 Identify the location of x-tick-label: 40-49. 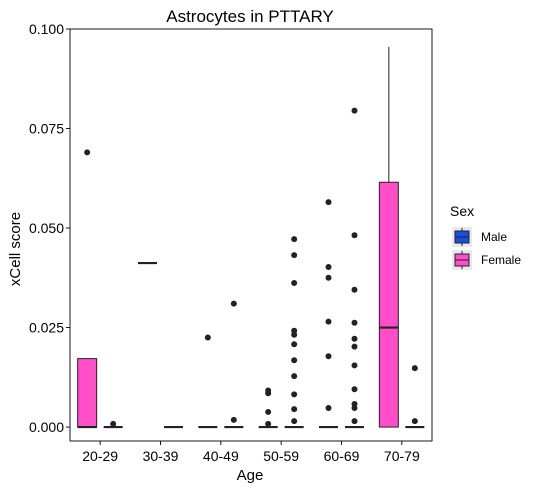
(221, 456).